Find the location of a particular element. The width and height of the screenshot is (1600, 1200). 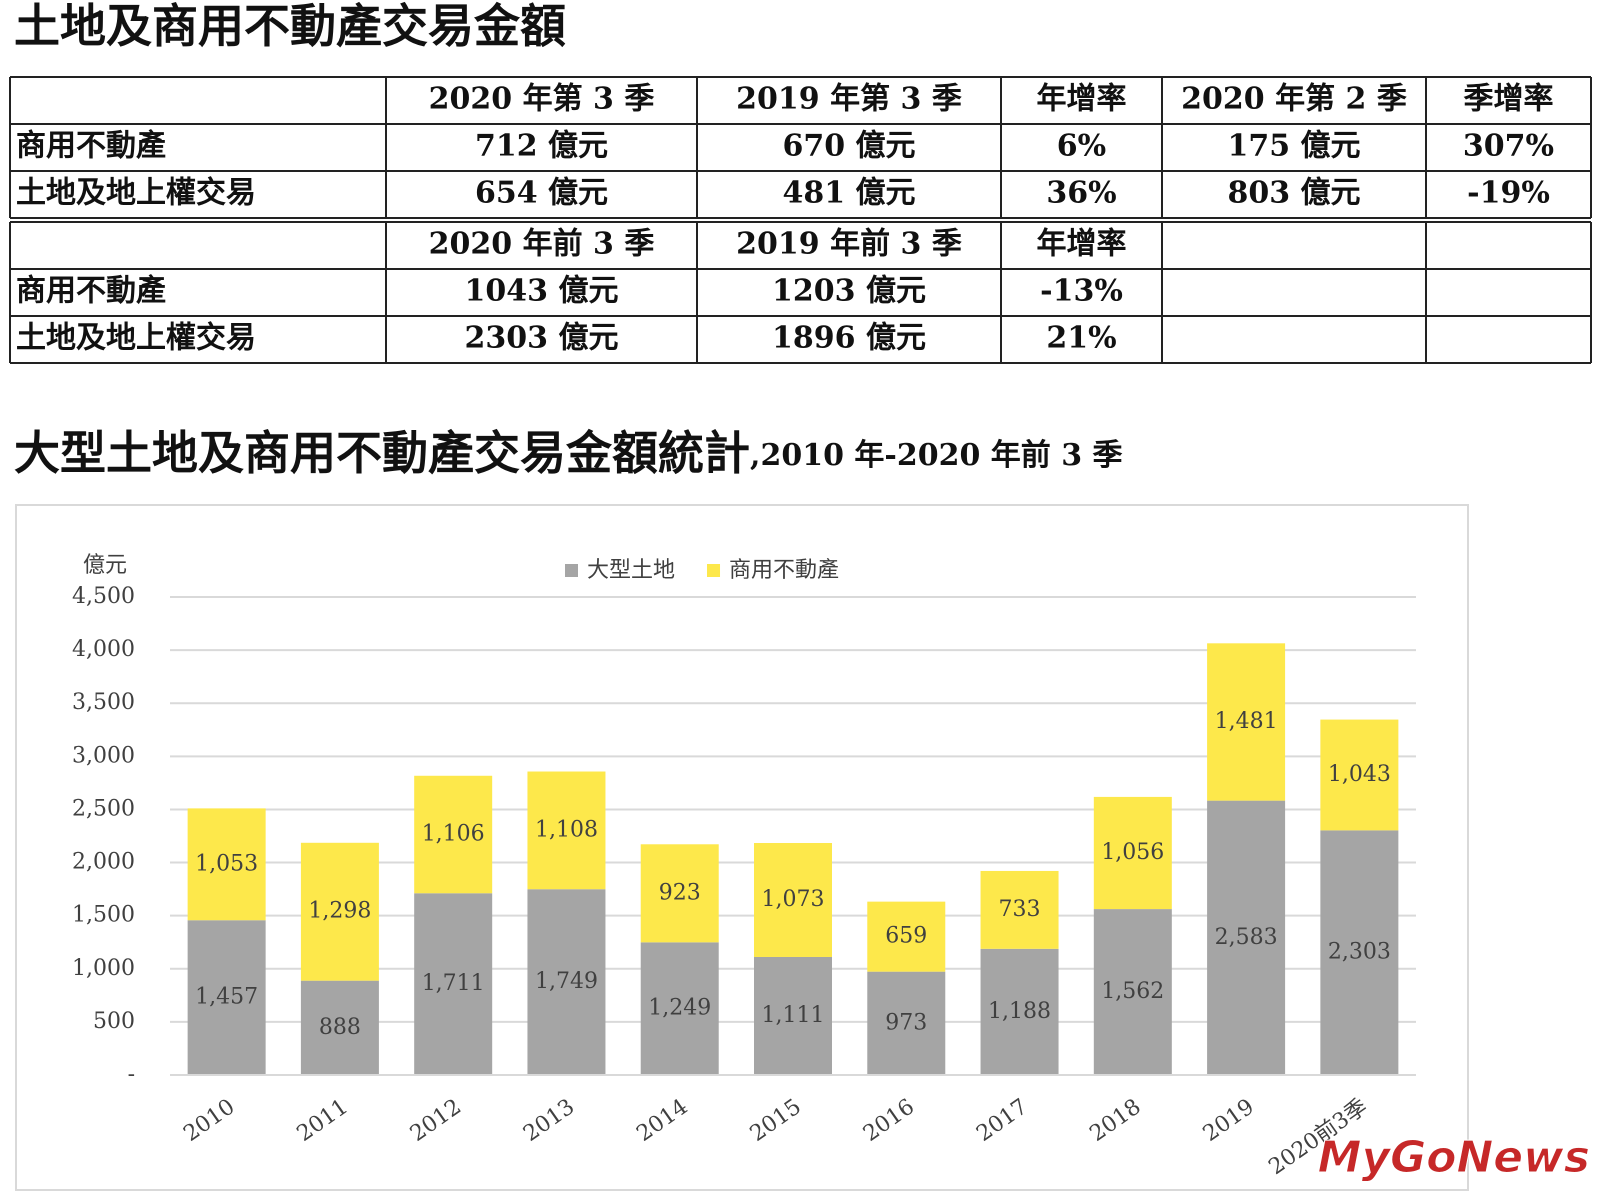

y-tick-label: 2,500 is located at coordinates (103, 808).